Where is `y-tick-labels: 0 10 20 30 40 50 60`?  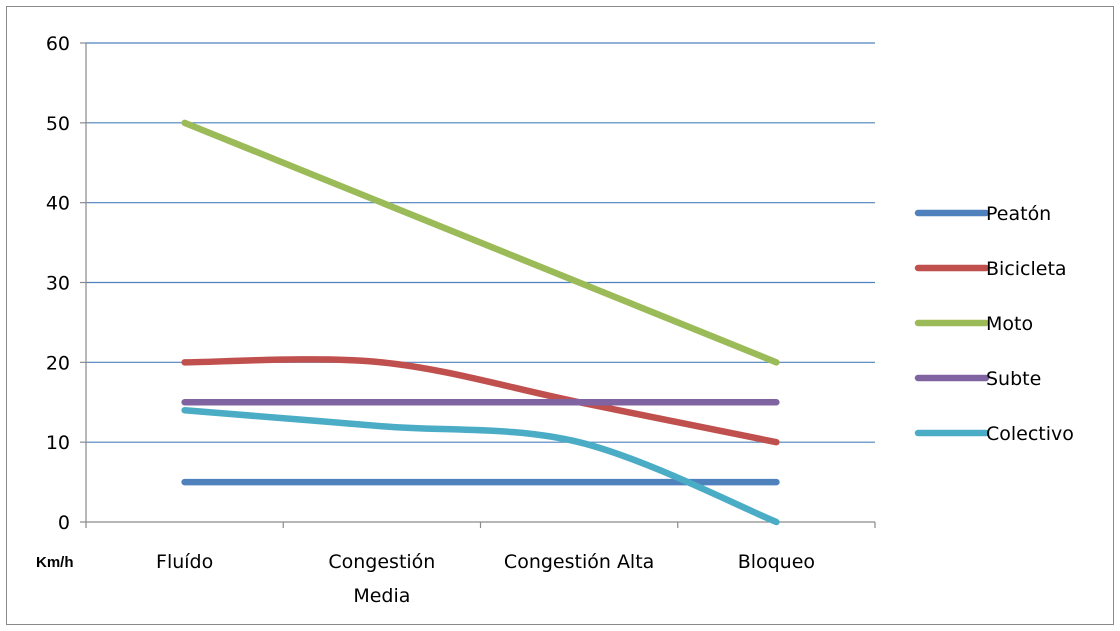 y-tick-labels: 0 10 20 30 40 50 60 is located at coordinates (58, 283).